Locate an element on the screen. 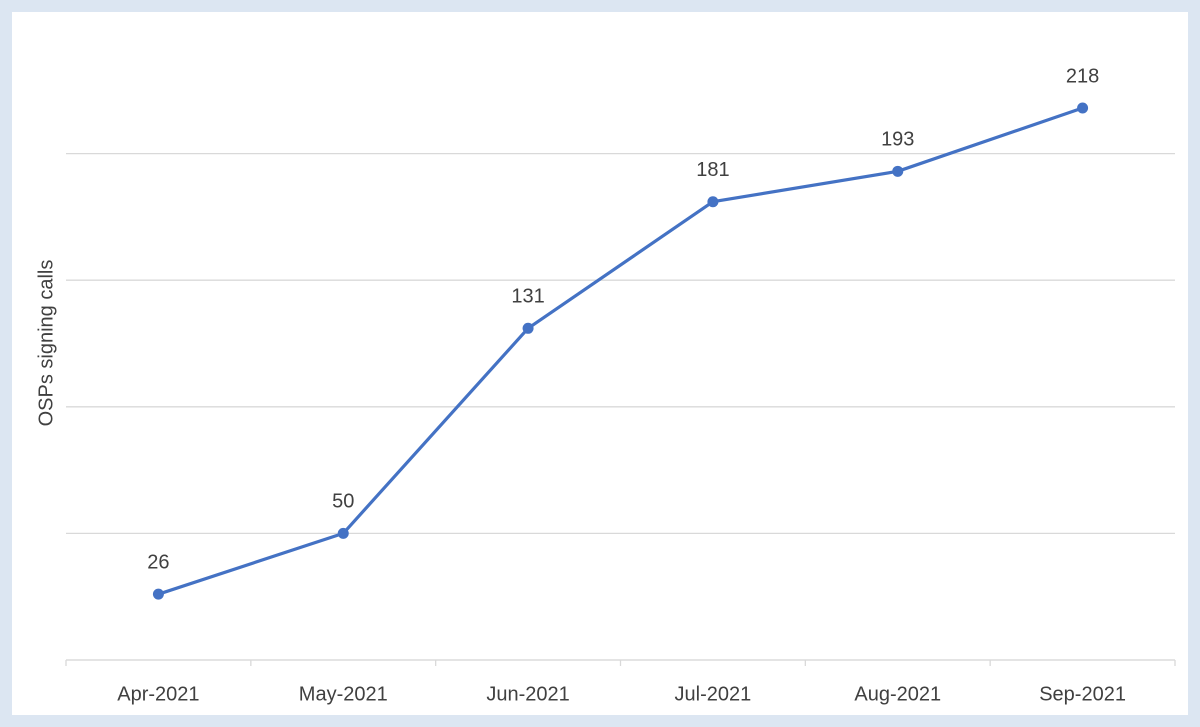 The width and height of the screenshot is (1200, 727). x-tick-label: Apr-2021 is located at coordinates (158, 694).